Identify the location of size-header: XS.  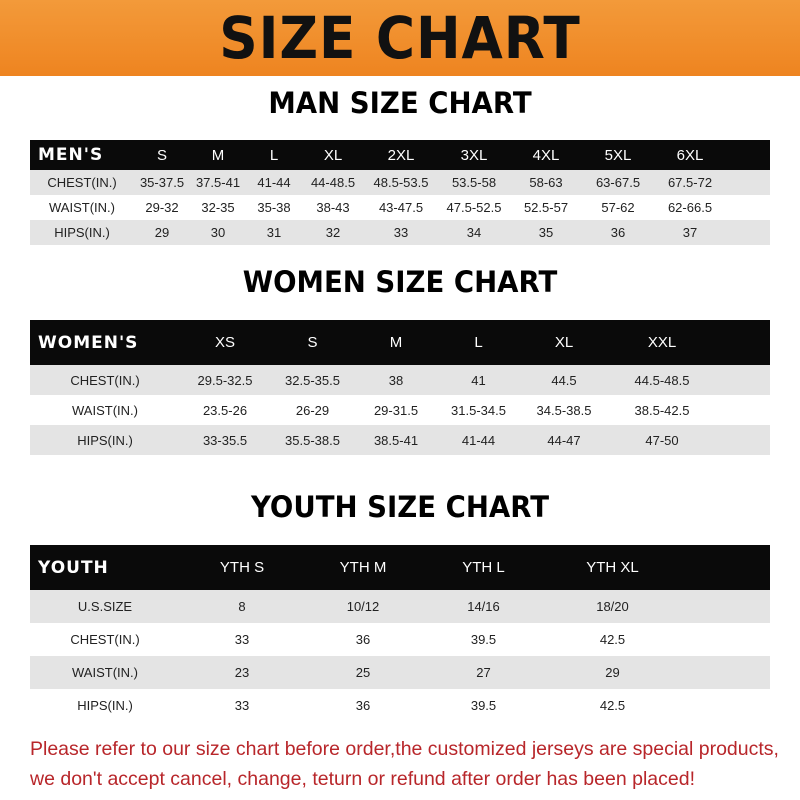
(224, 342).